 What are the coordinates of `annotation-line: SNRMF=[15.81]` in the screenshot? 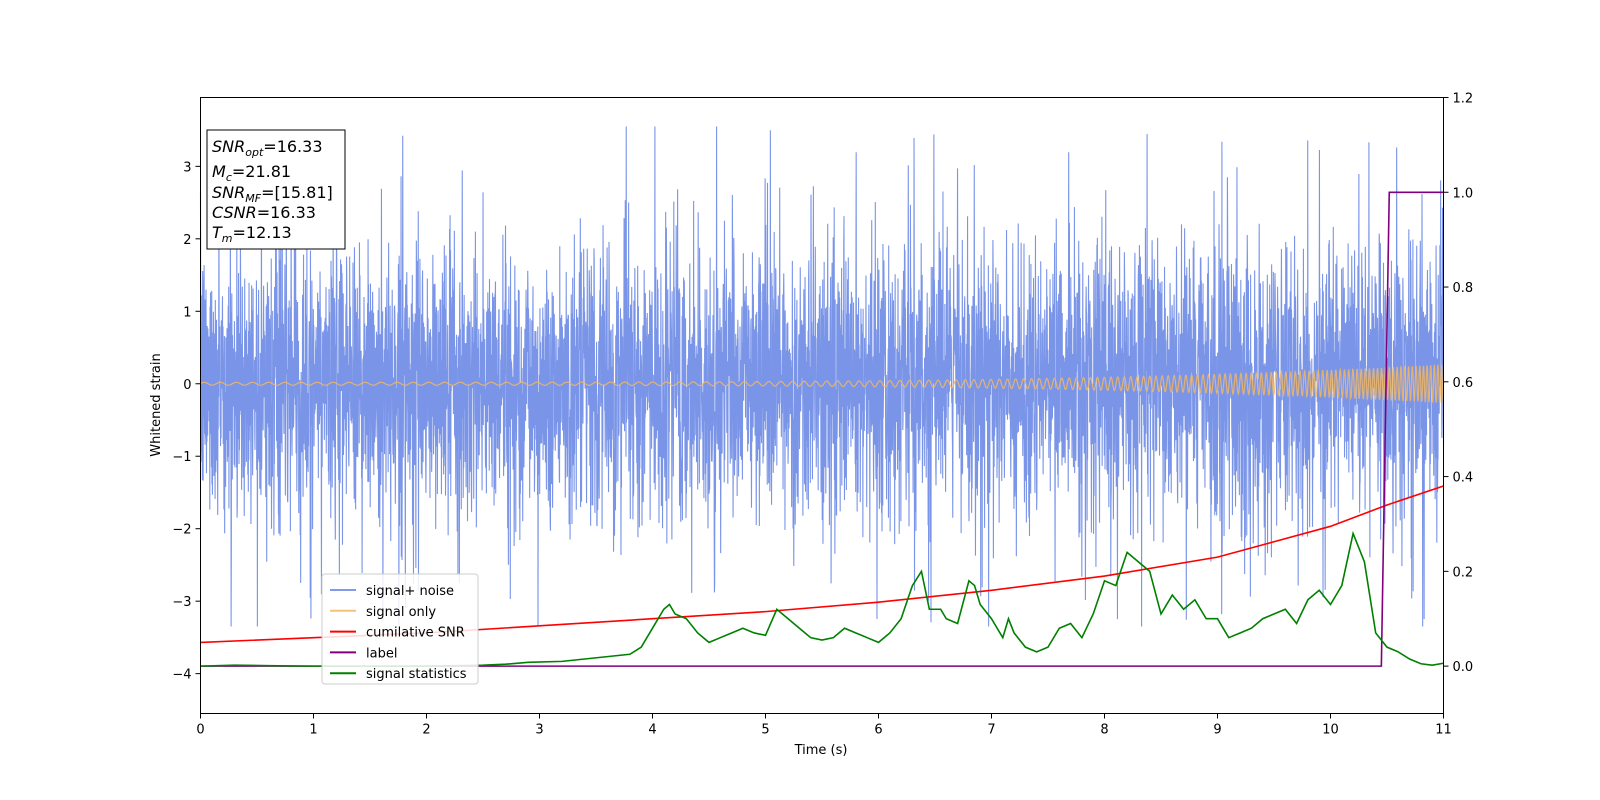 It's located at (272, 194).